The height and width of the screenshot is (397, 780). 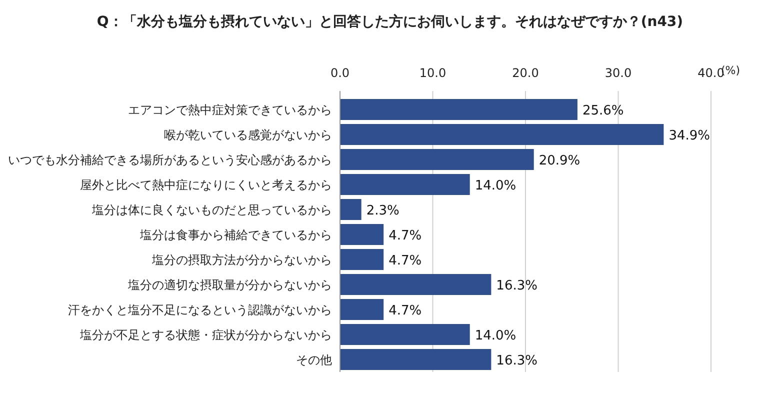 I want to click on title: Q：「水分も塩分も摂れていない」と回答した方にお伺いします。それはなぜですか？(n43), so click(x=390, y=22).